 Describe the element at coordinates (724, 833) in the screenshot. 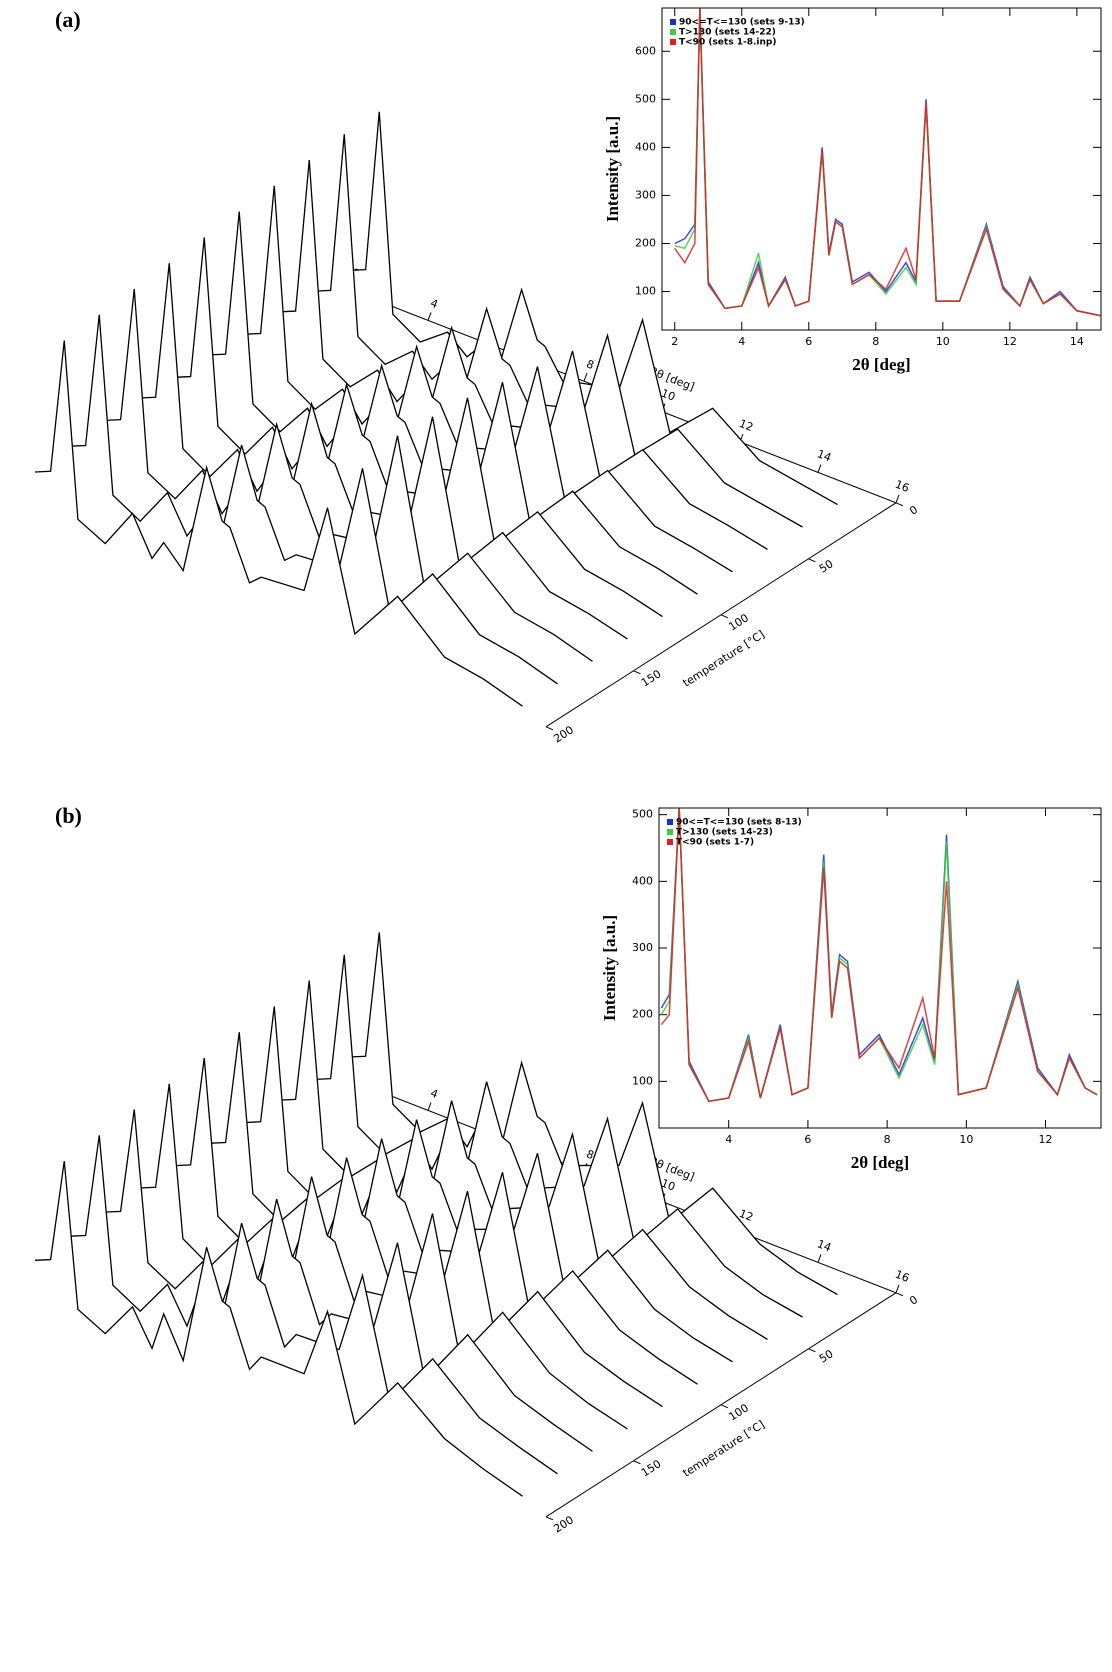

I see `legend-label: T>130 (sets 14-23)` at that location.